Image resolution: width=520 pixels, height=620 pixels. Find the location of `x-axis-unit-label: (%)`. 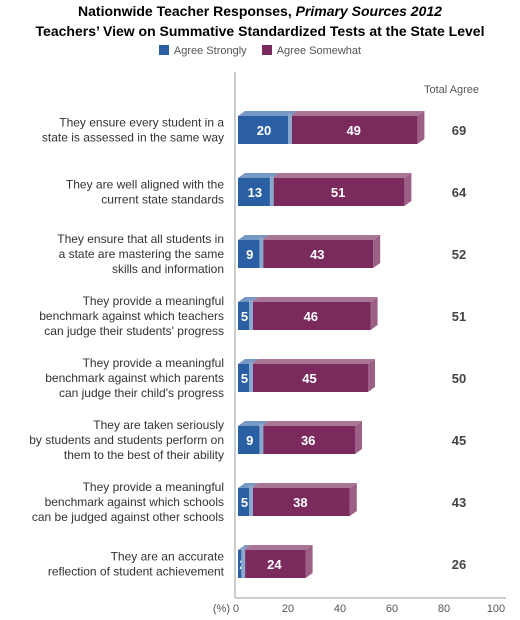

x-axis-unit-label: (%) is located at coordinates (221, 609).